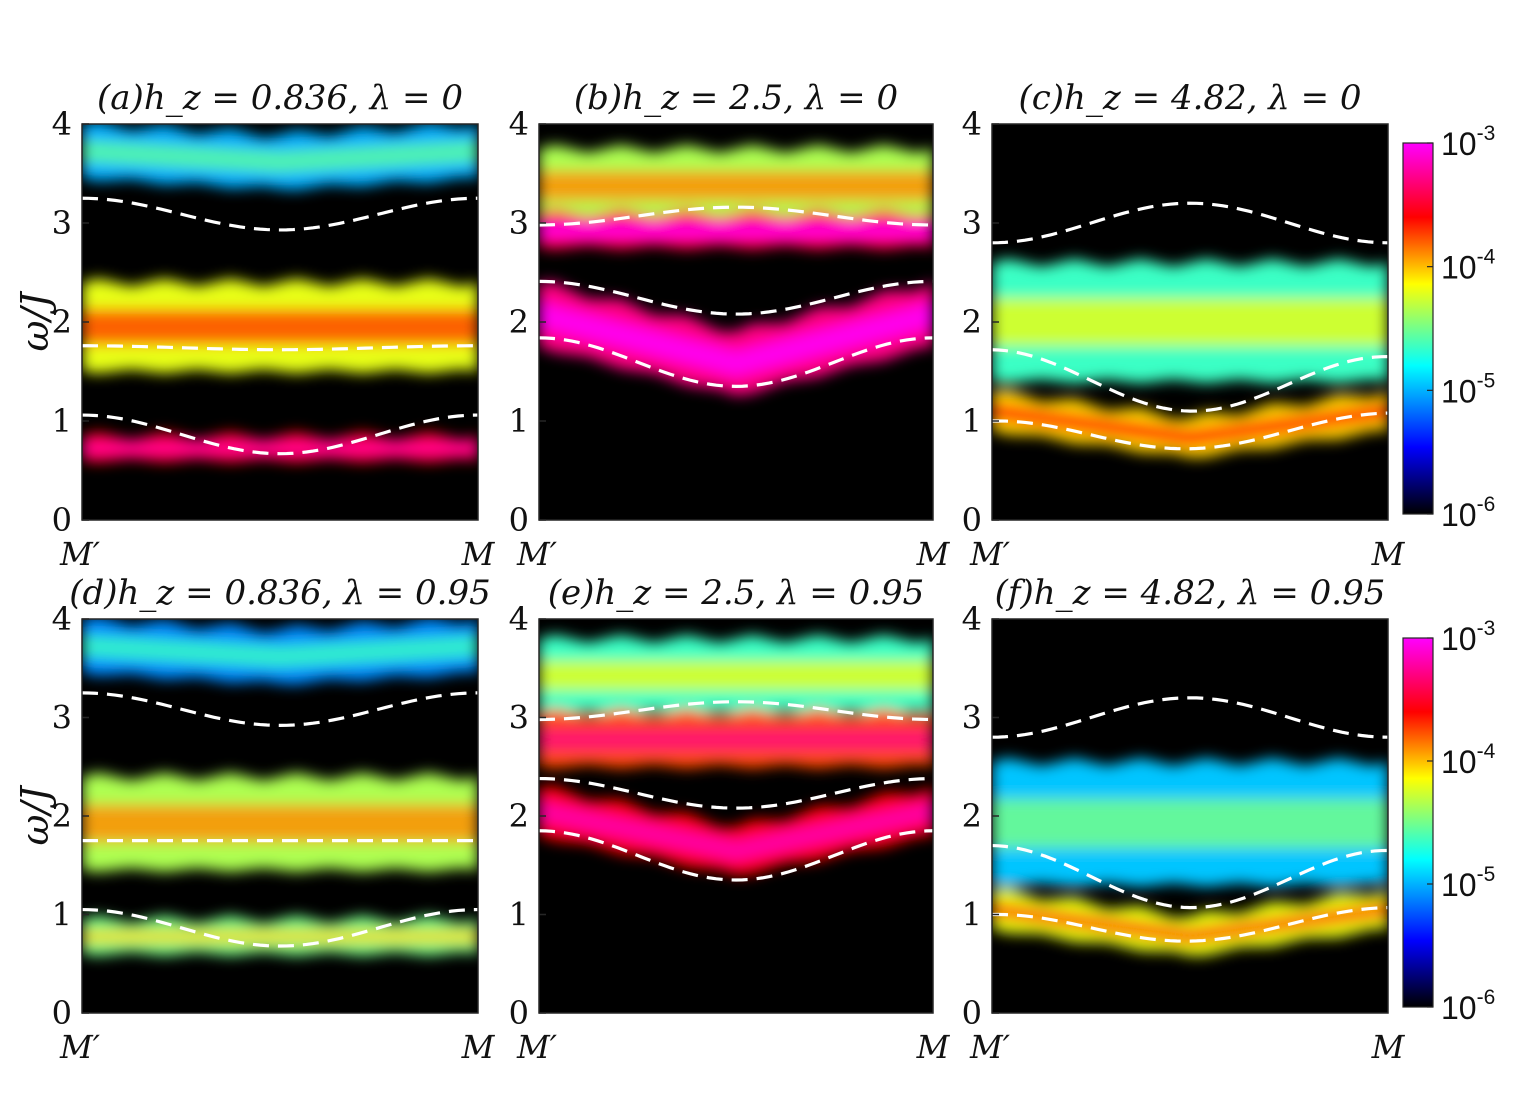  Describe the element at coordinates (280, 593) in the screenshot. I see `panel-title: (d)h_z = 0.836, λ = 0.95` at that location.